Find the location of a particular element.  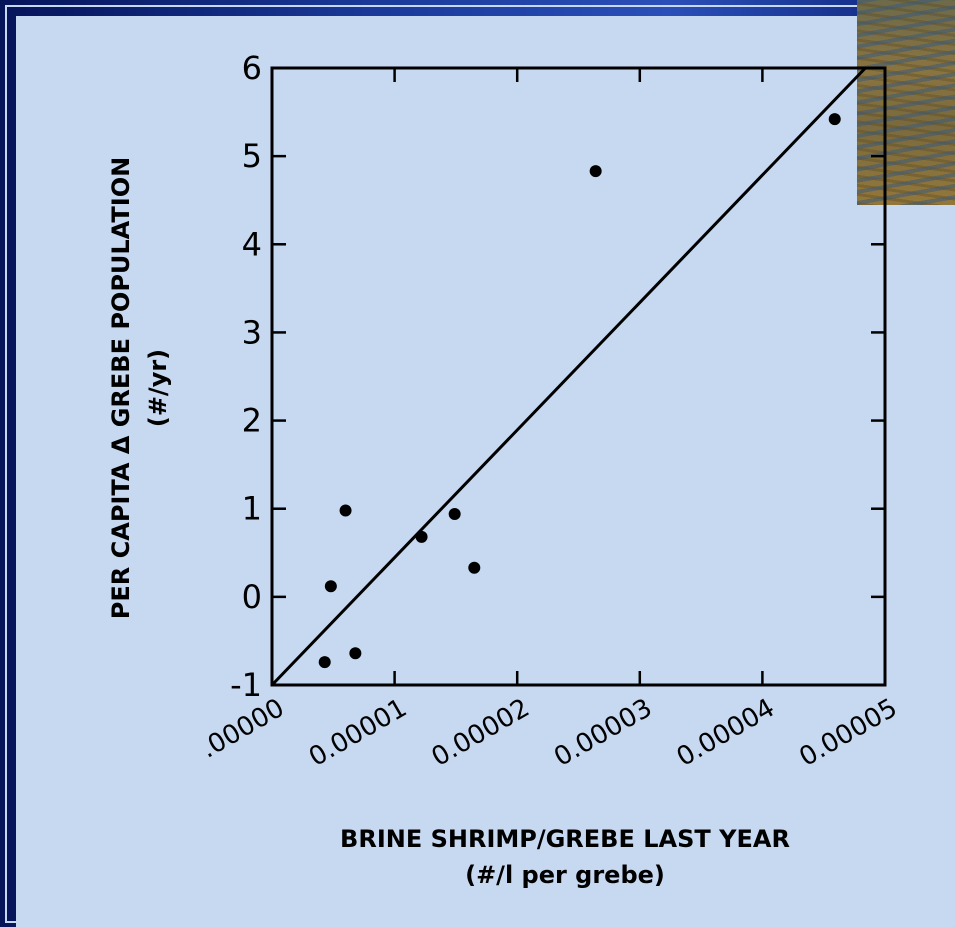

x-tick-label: 0.00005 is located at coordinates (848, 733).